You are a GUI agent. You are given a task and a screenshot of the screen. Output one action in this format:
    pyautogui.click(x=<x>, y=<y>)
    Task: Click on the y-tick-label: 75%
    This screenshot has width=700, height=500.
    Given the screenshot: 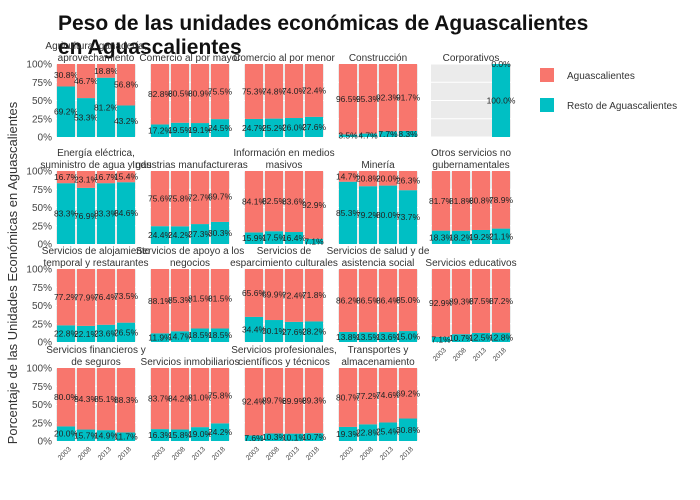 What is the action you would take?
    pyautogui.click(x=42, y=288)
    